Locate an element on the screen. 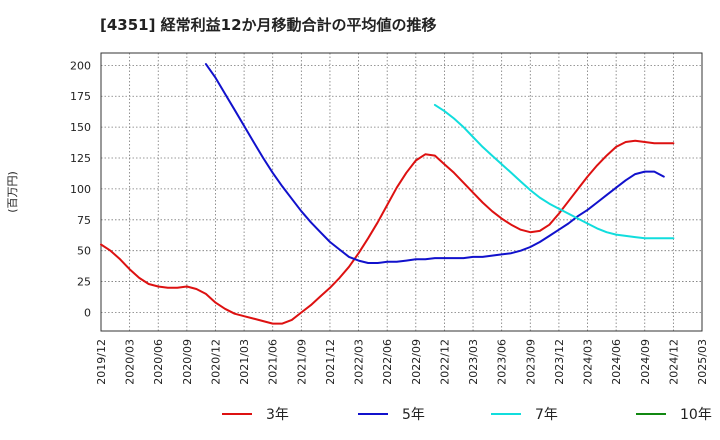 This screenshot has height=440, width=720. x-tick-label: 2020/06 is located at coordinates (158, 362).